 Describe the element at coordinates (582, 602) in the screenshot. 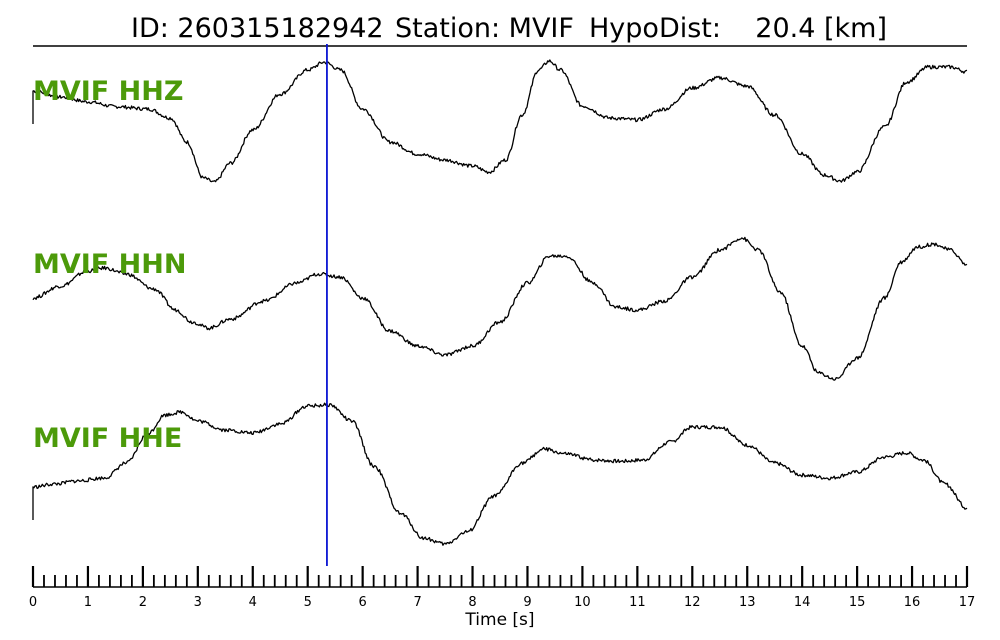

I see `tick-label: 10` at that location.